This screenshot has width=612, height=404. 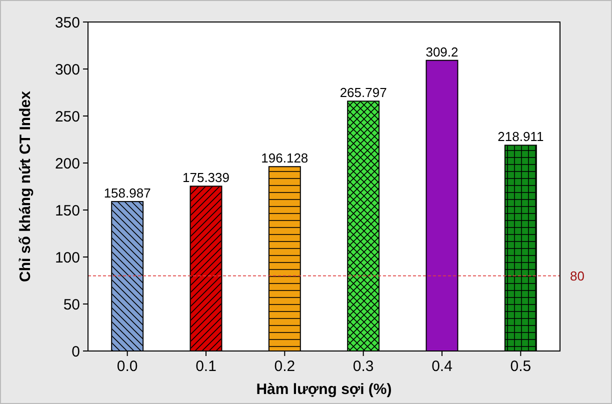 I want to click on x-tick-label: 0.0, so click(x=127, y=366).